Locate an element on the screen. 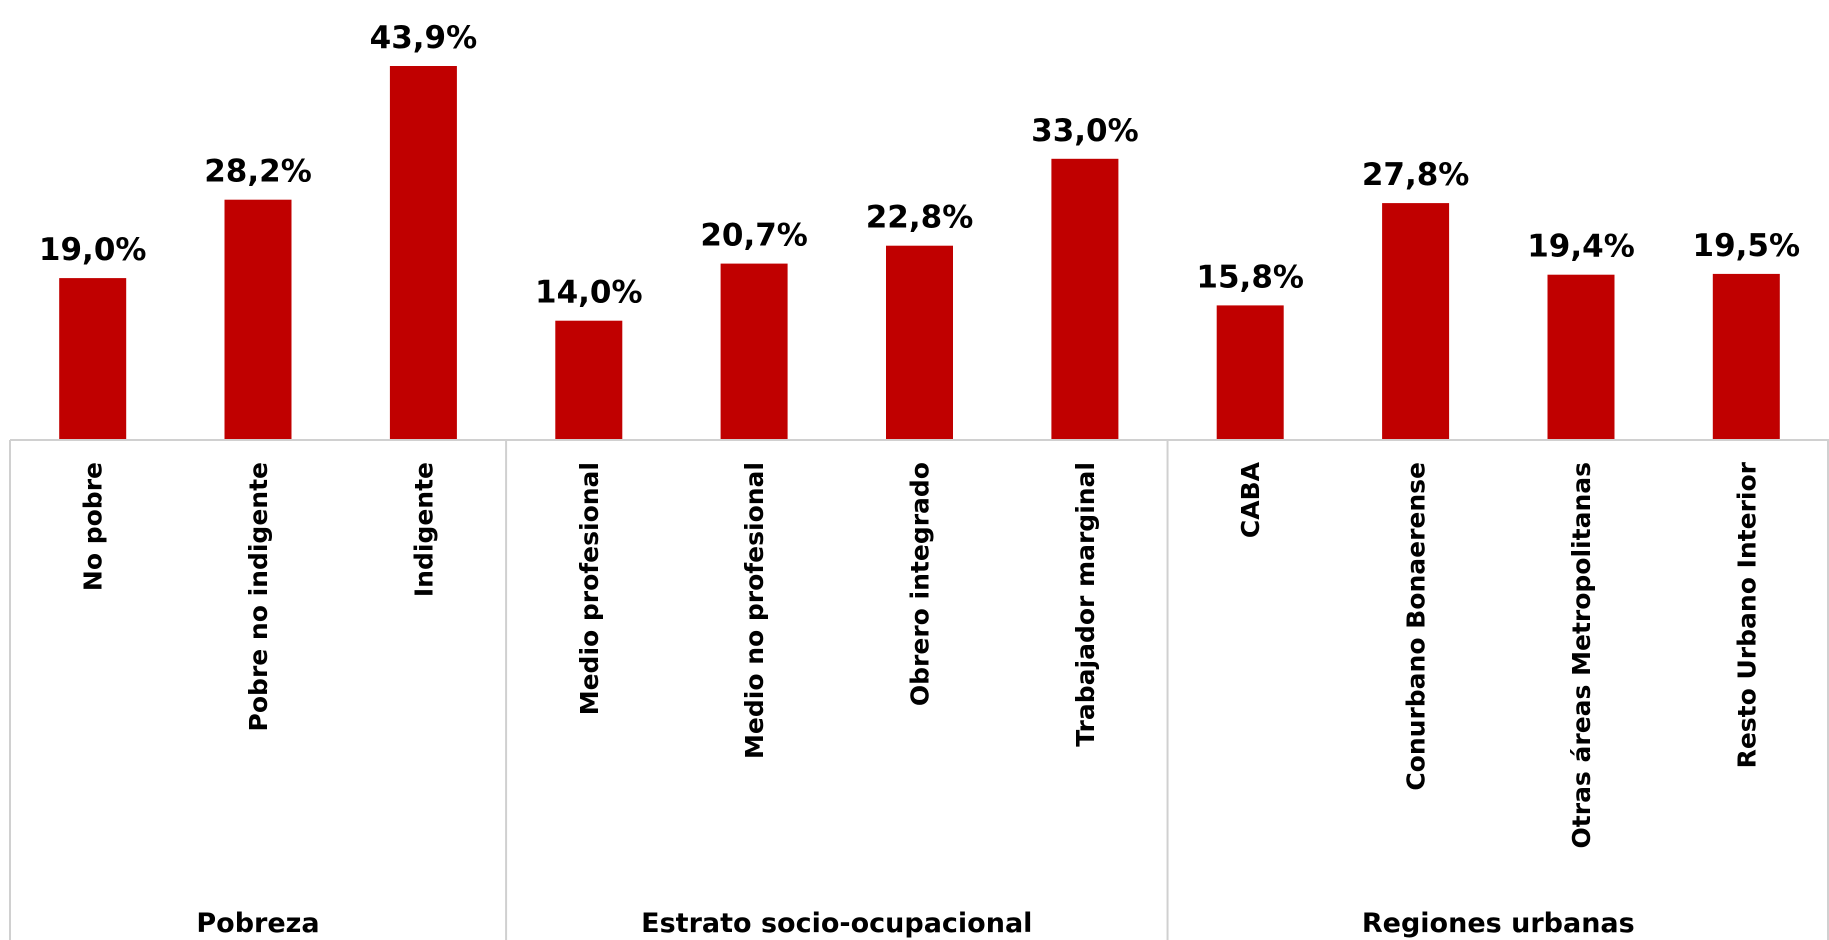 This screenshot has height=940, width=1829. category-label: Conurbano Bonaerense is located at coordinates (1416, 626).